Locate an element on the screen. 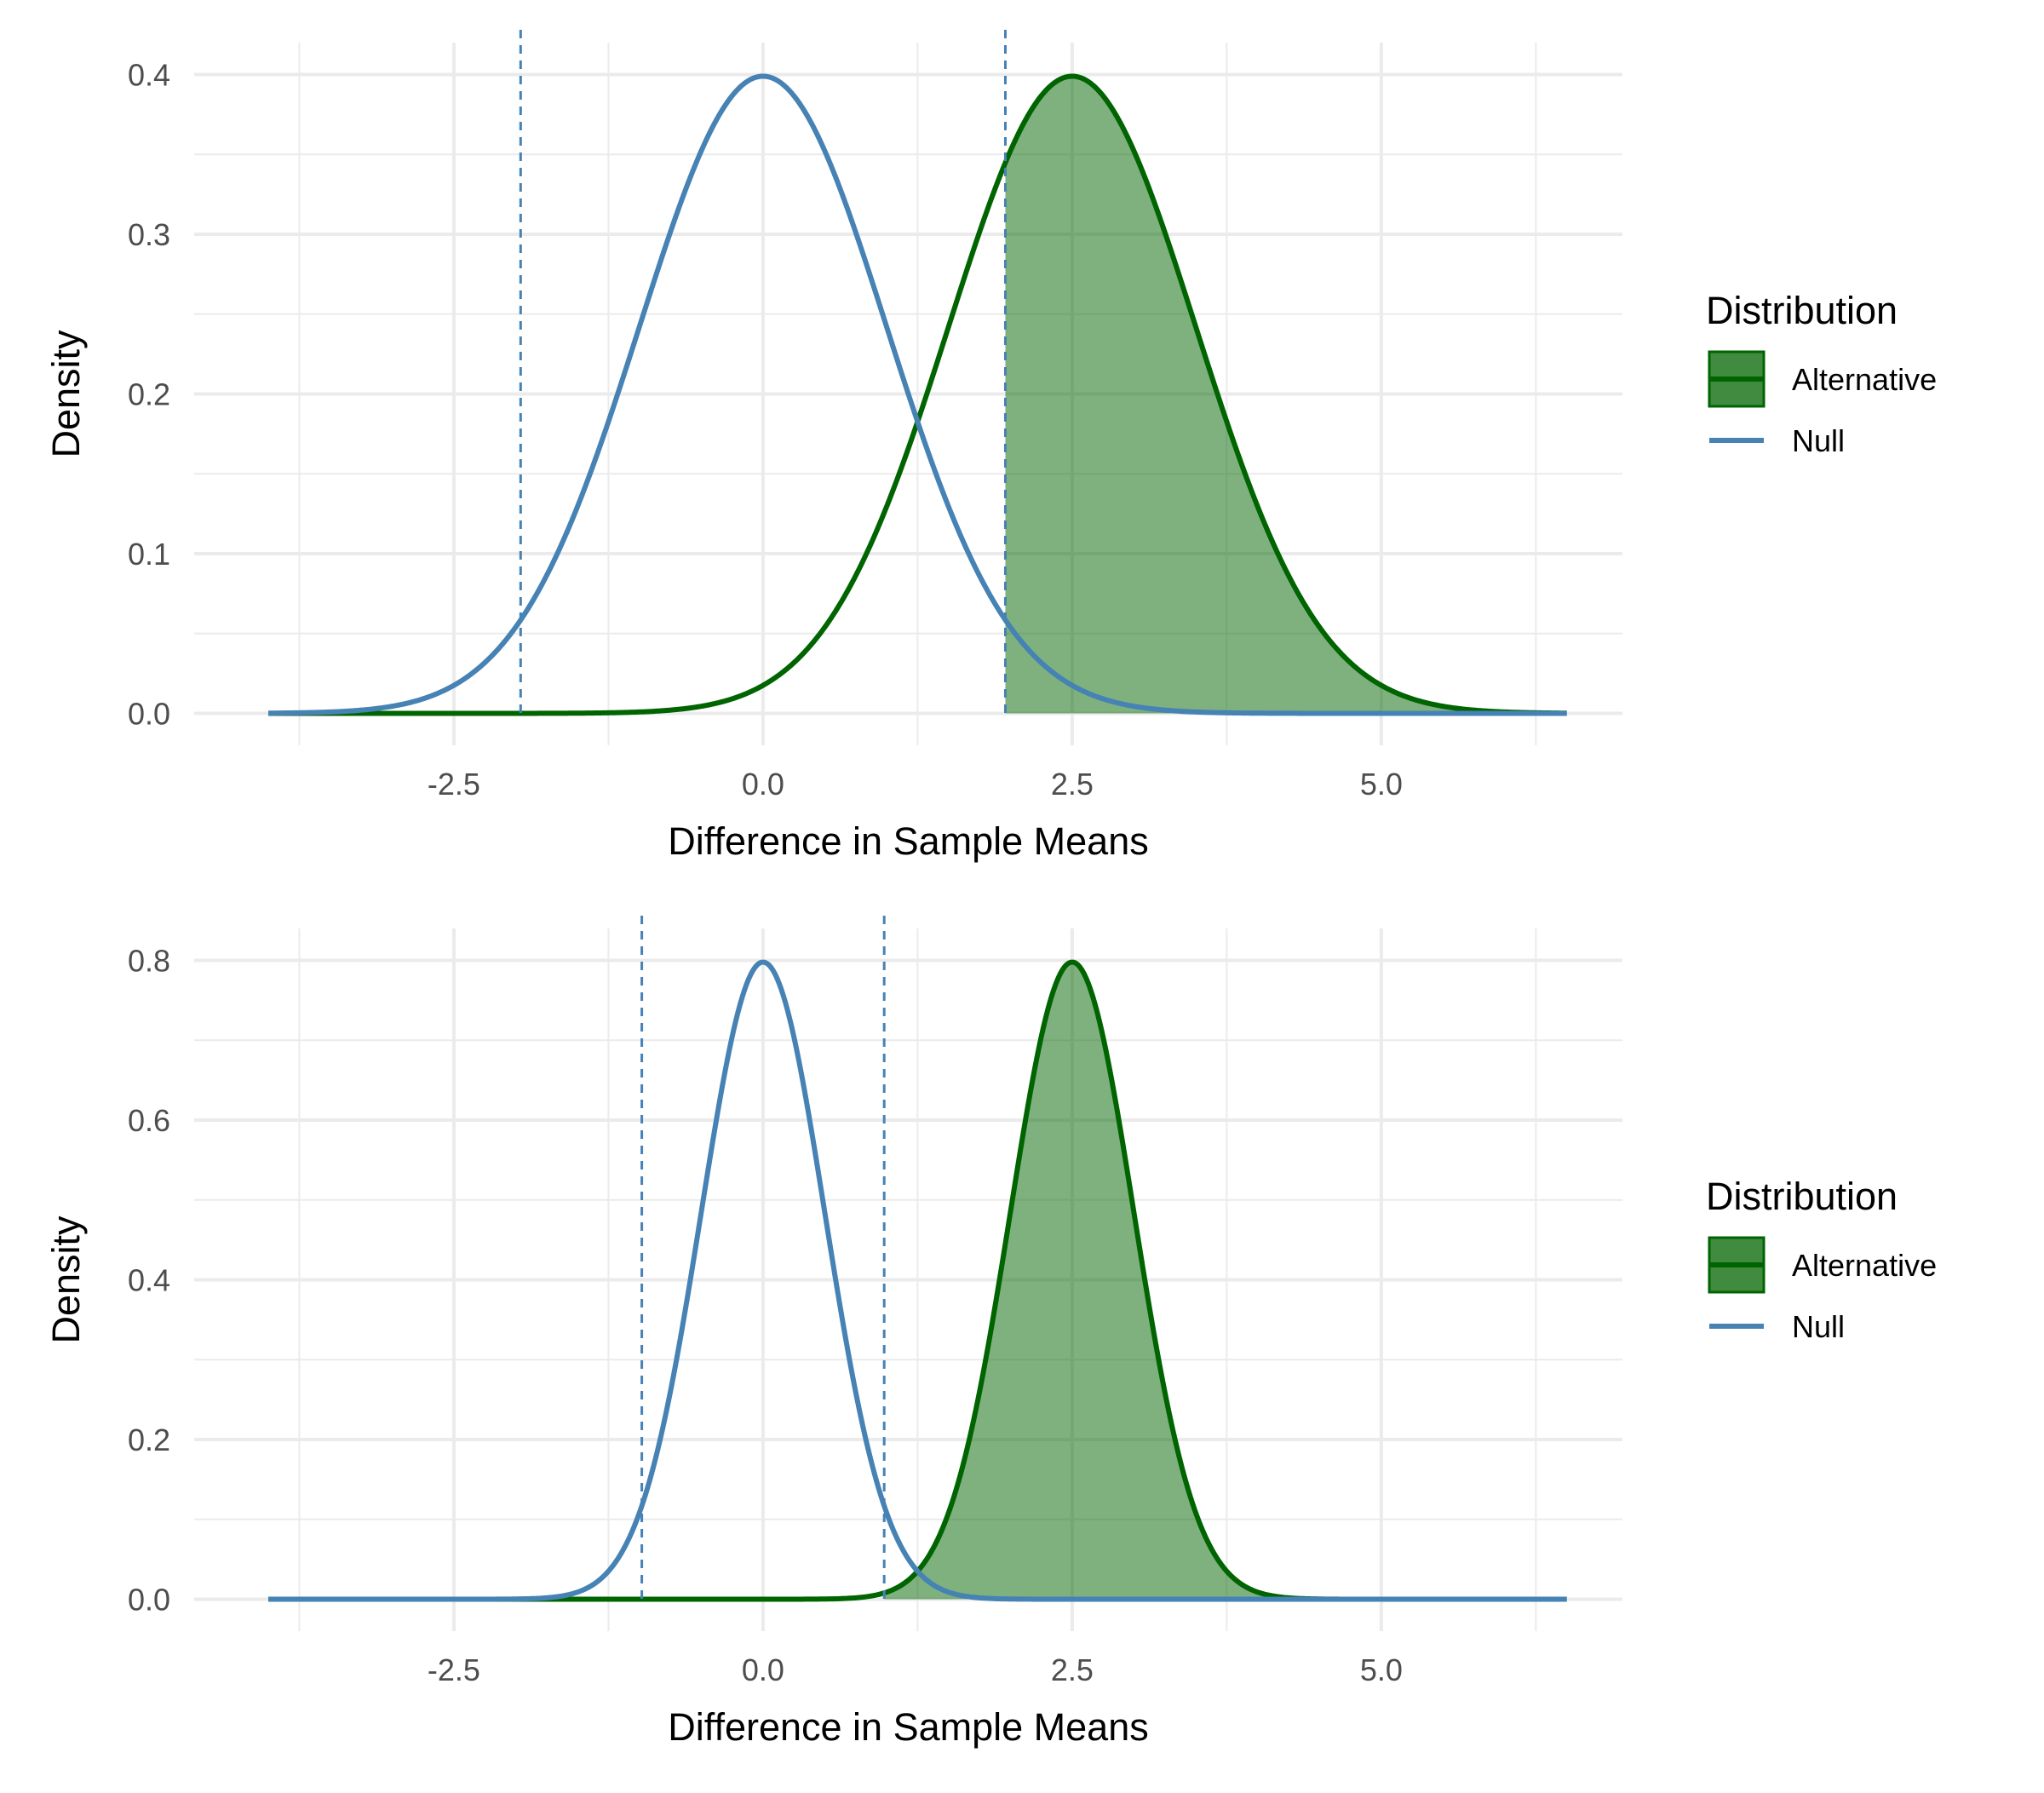  y-tick-label: 0.8 is located at coordinates (149, 962).